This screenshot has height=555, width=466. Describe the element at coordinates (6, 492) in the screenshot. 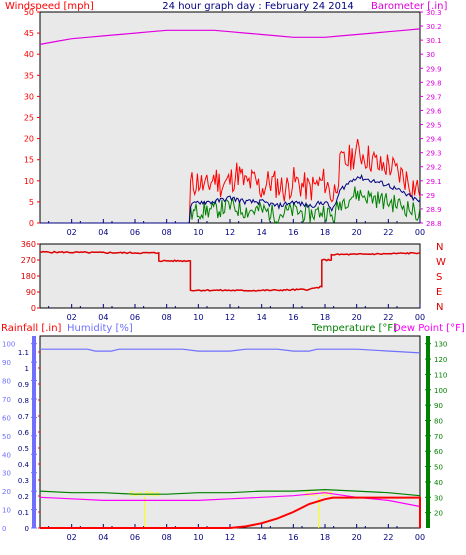

I see `humidity-y-tick-label: 20` at that location.